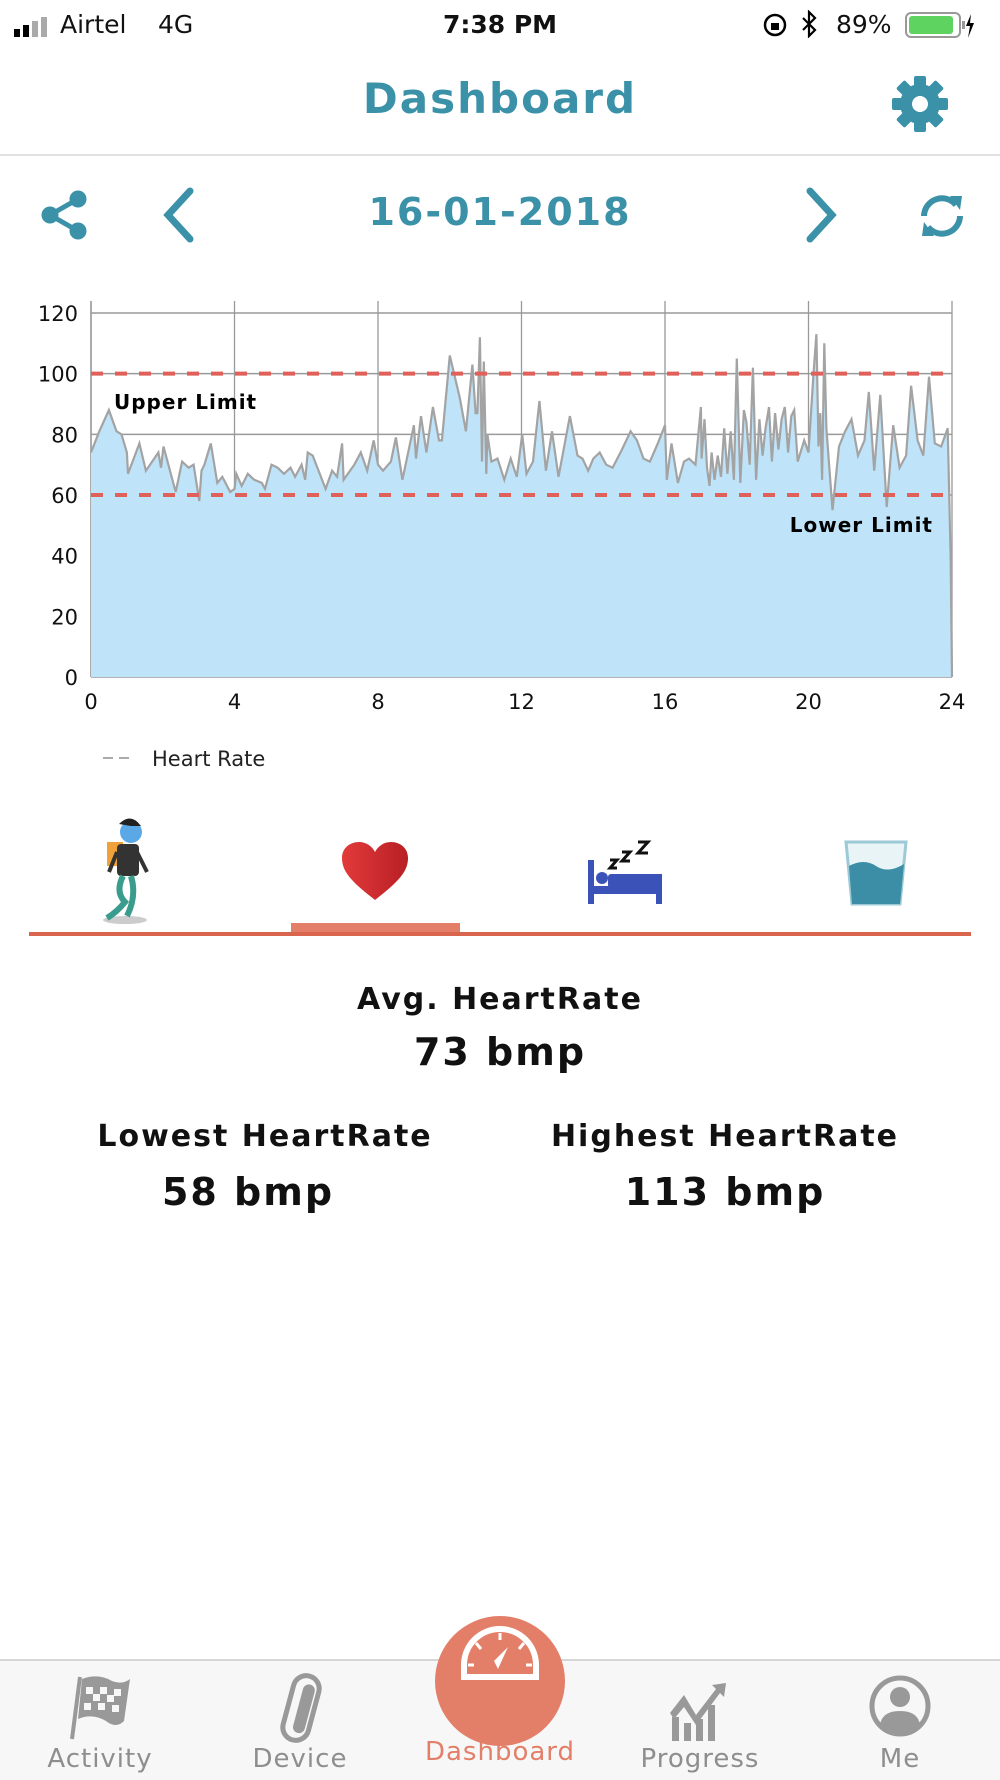  I want to click on carrier: Airtel, so click(93, 24).